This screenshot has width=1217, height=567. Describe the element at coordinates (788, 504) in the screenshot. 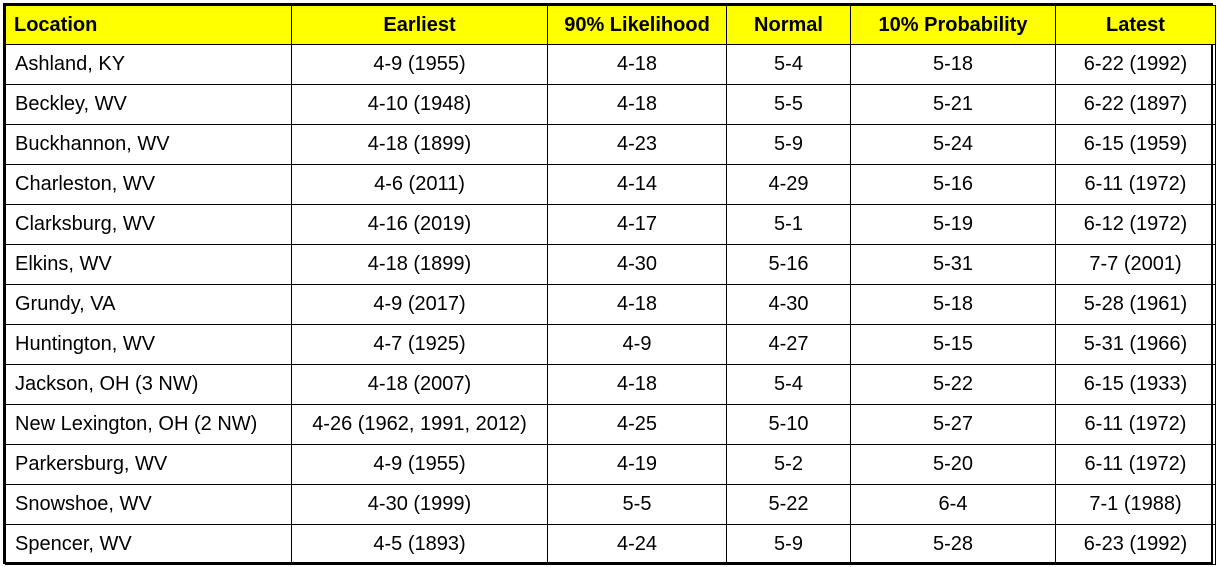

I see `cell-normal: 5-22` at that location.